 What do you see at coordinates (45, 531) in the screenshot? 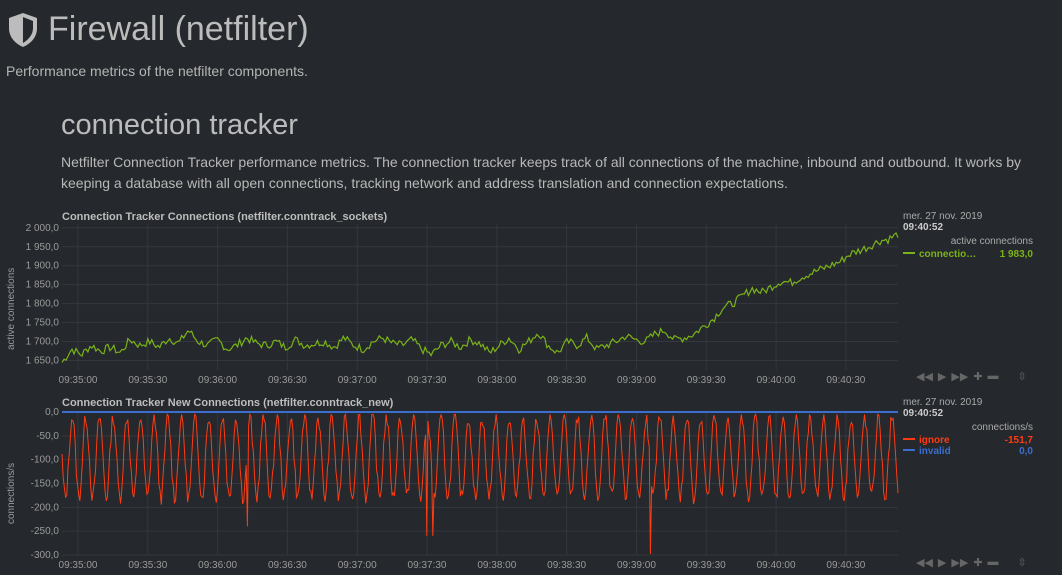
I see `y-tick-label: -250,0` at bounding box center [45, 531].